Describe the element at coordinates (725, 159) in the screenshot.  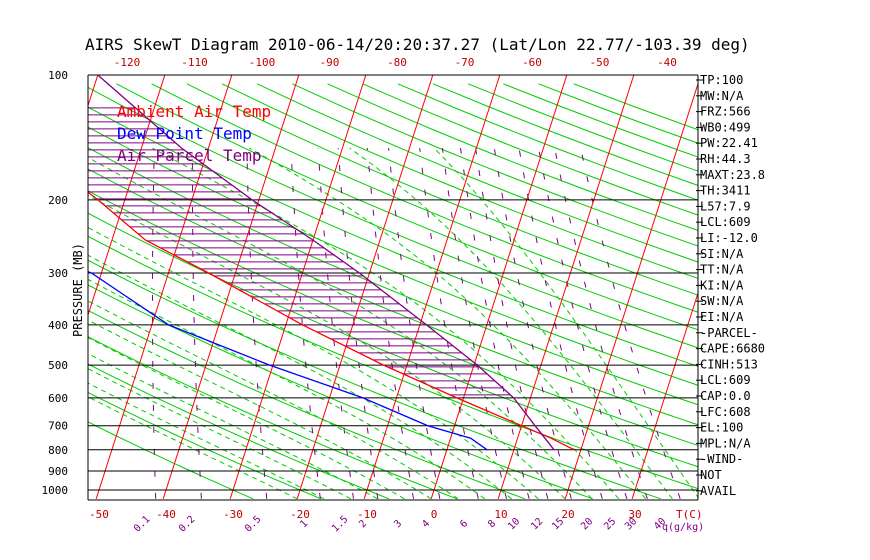
I see `index-value: RH:44.3` at that location.